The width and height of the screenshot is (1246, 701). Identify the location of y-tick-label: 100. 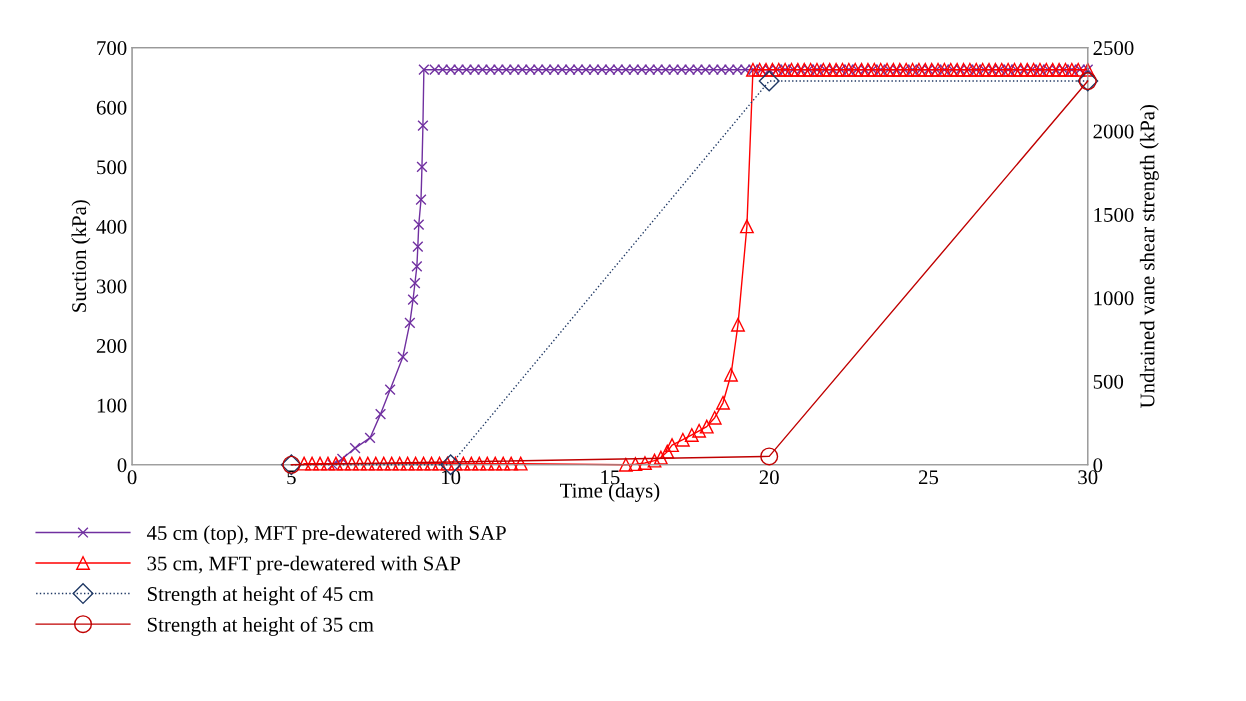
(112, 405).